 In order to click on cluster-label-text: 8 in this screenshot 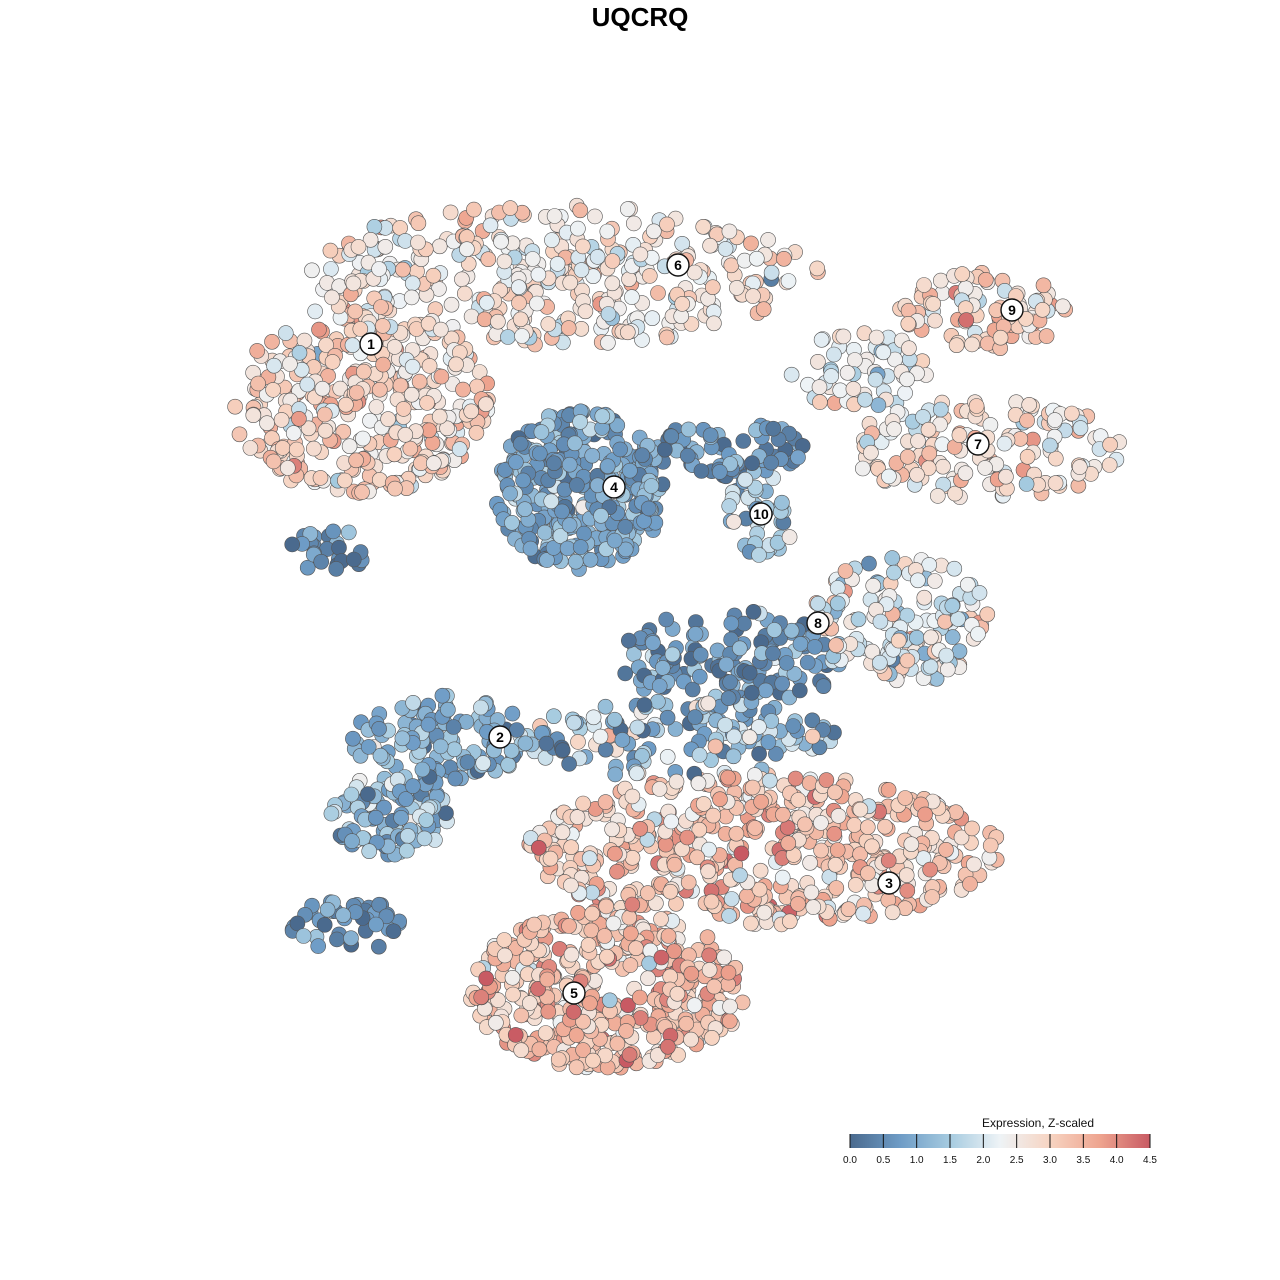, I will do `click(818, 623)`.